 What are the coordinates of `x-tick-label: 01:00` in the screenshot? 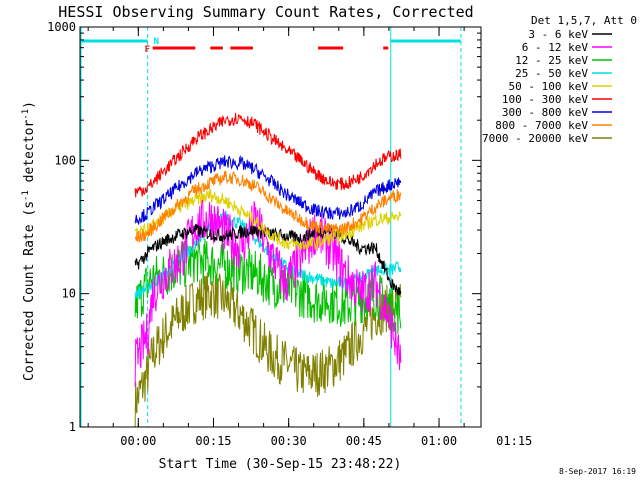 It's located at (439, 441).